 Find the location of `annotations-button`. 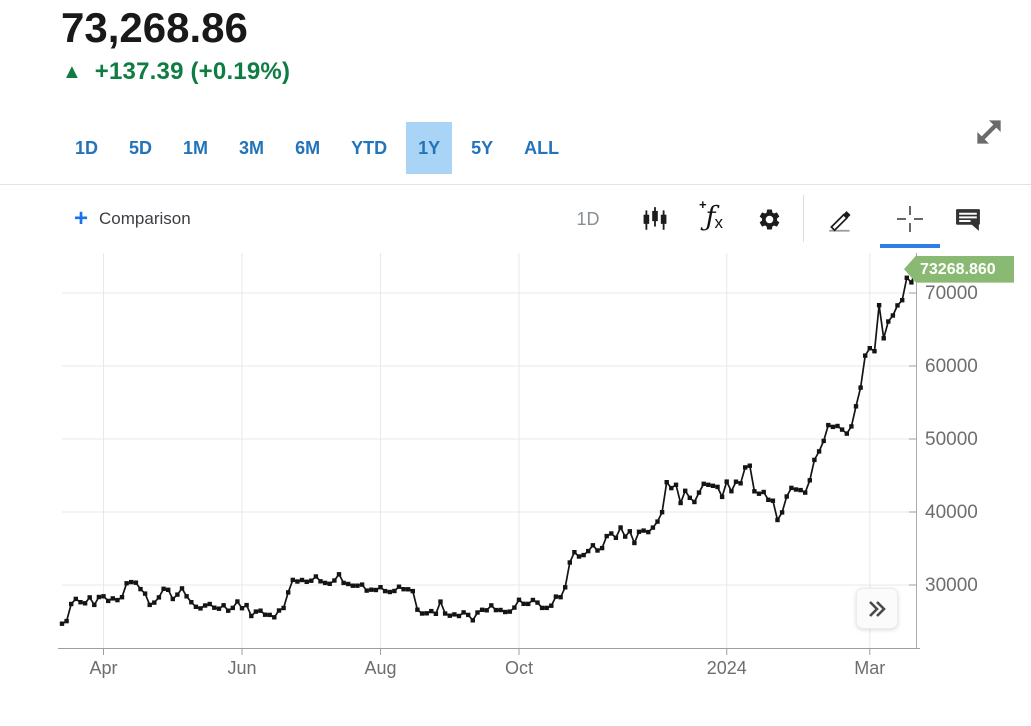

annotations-button is located at coordinates (968, 219).